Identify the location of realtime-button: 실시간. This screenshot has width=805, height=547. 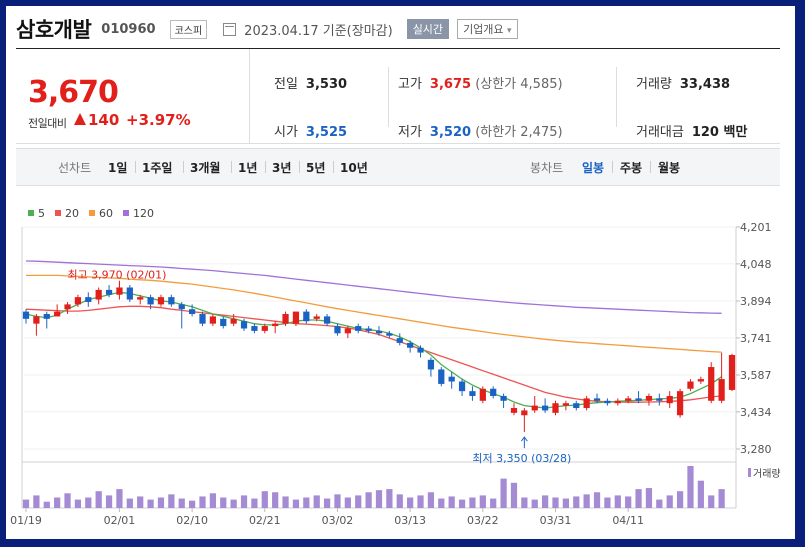
(428, 29).